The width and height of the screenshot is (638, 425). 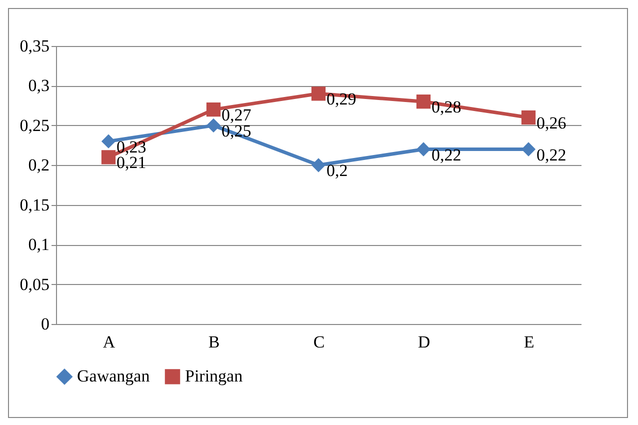 I want to click on x-tick-label: A, so click(x=109, y=342).